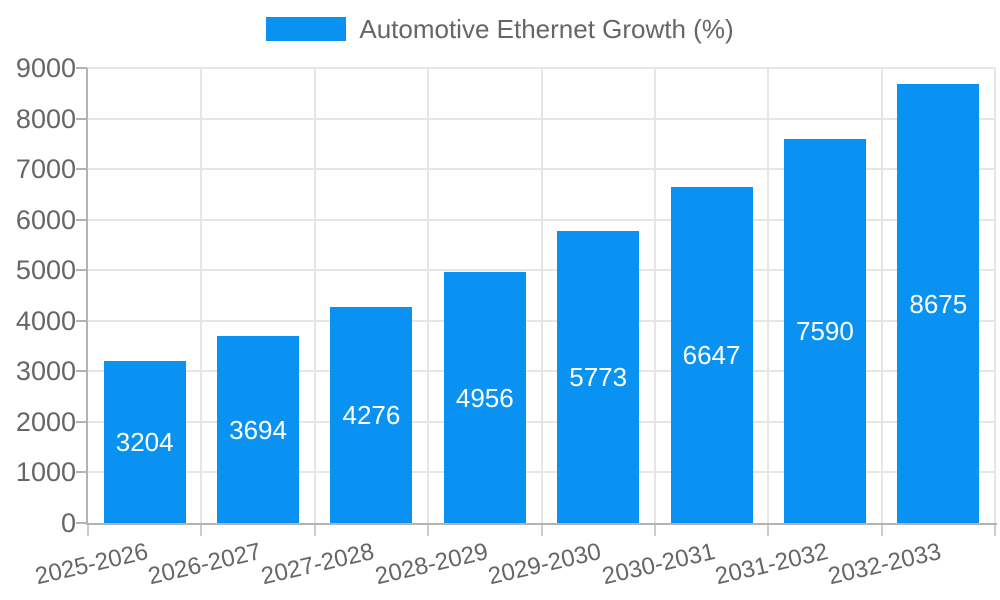  What do you see at coordinates (45, 68) in the screenshot?
I see `y-axis-tick-label: 9000` at bounding box center [45, 68].